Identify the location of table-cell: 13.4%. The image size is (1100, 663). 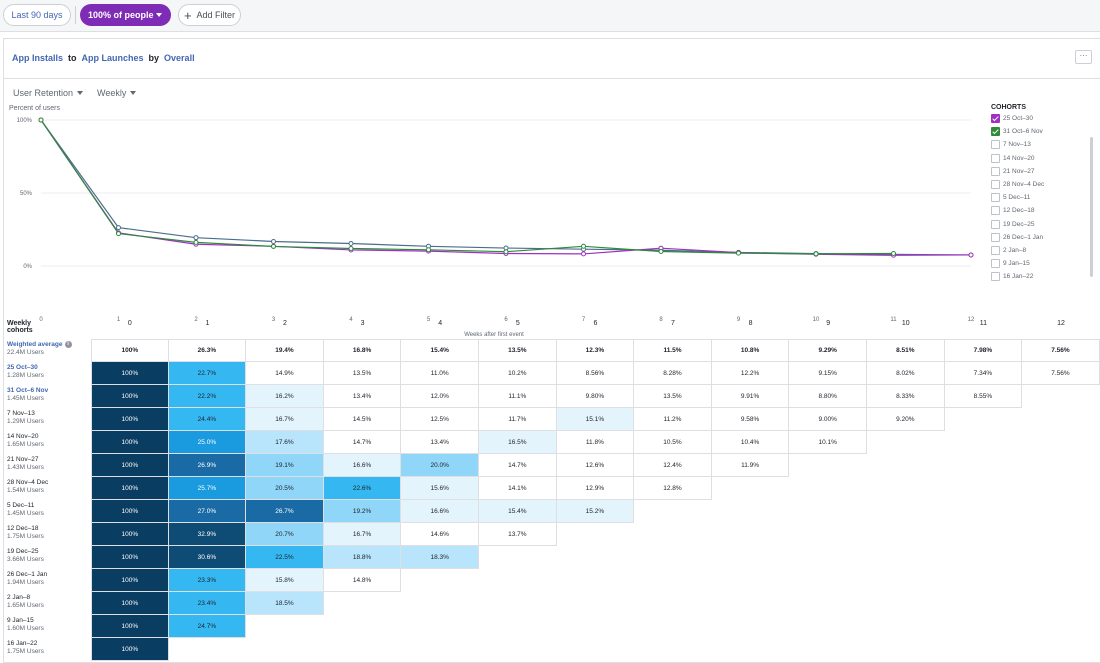
(440, 442).